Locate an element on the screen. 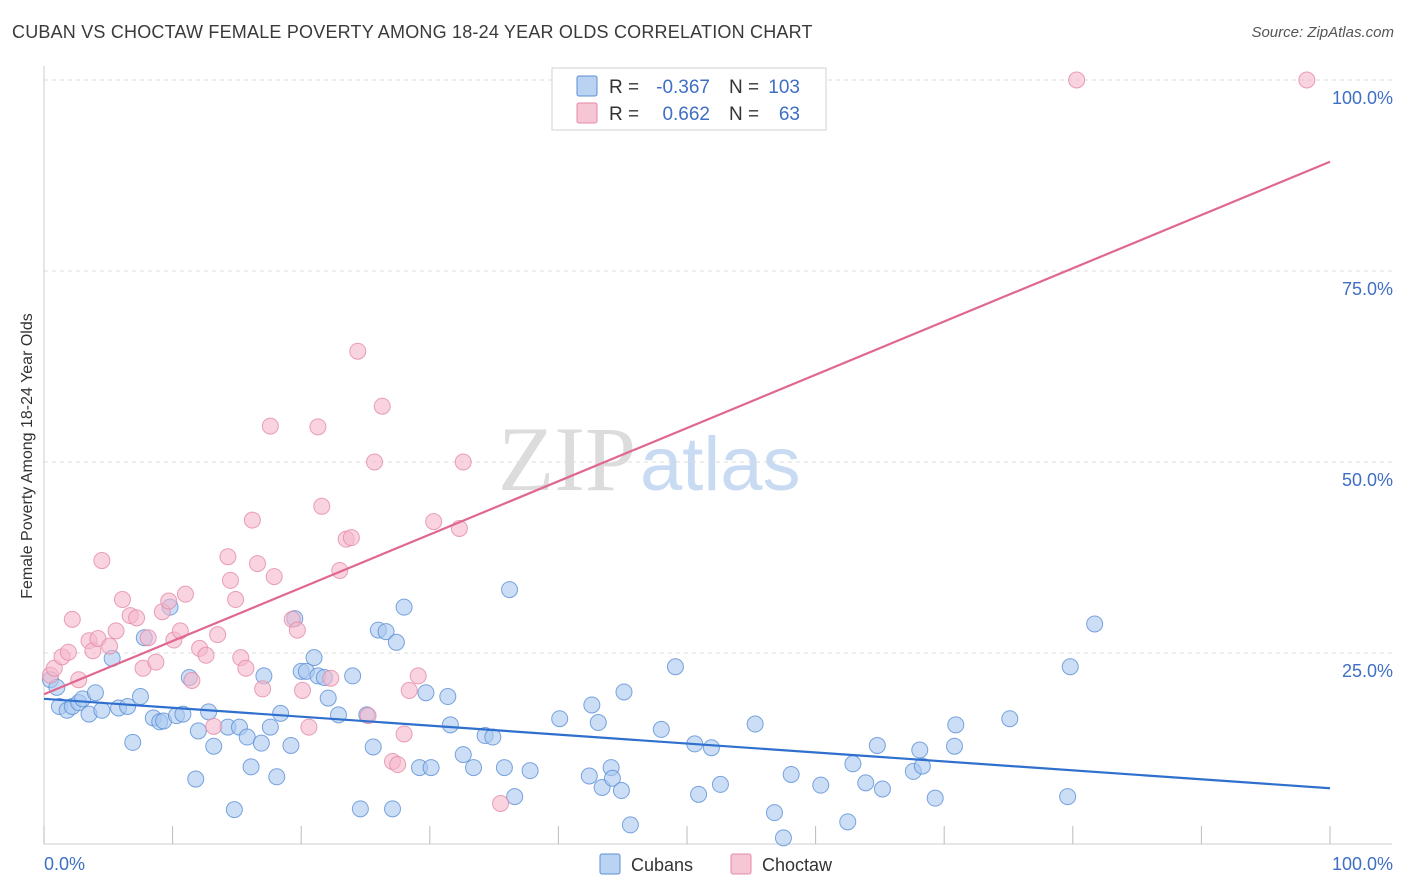  cubans-n-value: 103 is located at coordinates (784, 87).